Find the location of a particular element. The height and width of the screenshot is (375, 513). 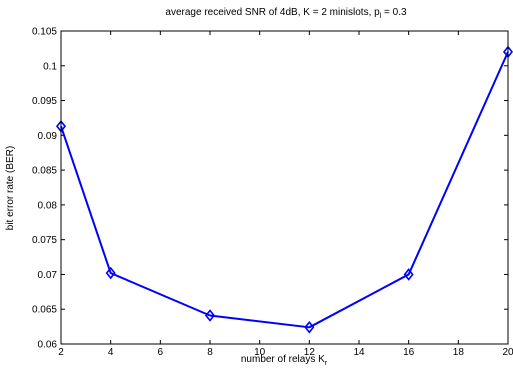

x-tick-label: 12 is located at coordinates (310, 352).